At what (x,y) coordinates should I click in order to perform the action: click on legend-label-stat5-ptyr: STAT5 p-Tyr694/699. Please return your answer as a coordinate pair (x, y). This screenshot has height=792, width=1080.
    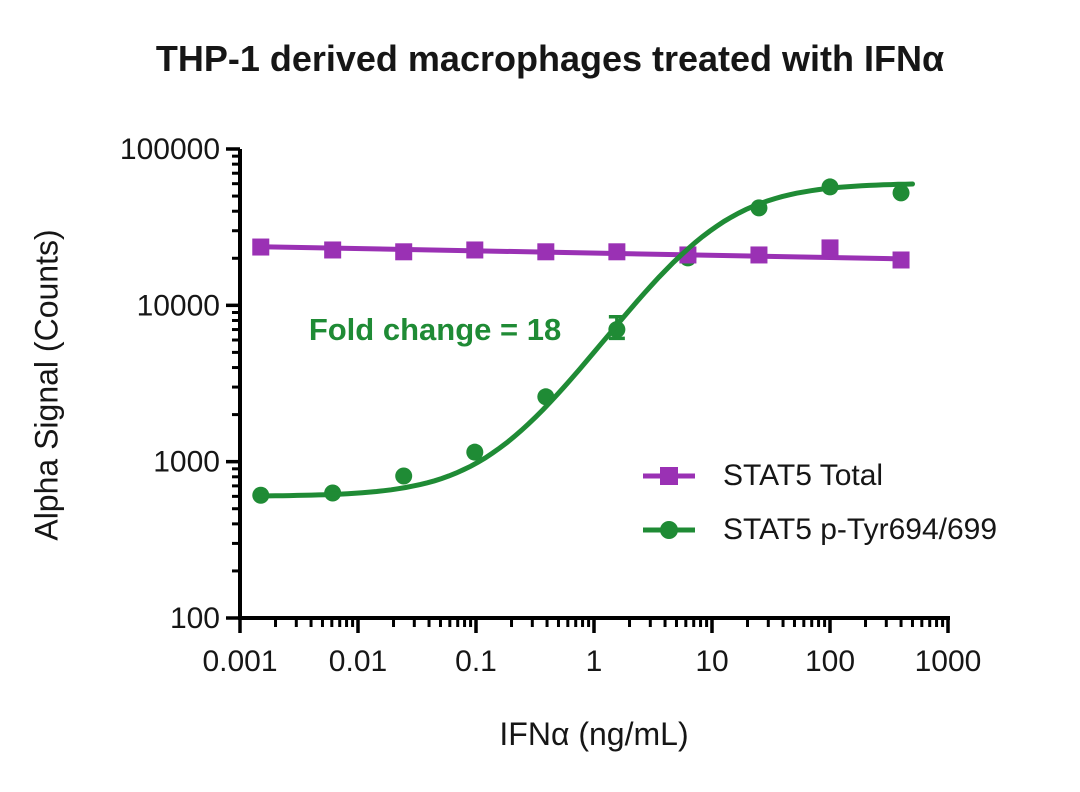
    Looking at the image, I should click on (860, 529).